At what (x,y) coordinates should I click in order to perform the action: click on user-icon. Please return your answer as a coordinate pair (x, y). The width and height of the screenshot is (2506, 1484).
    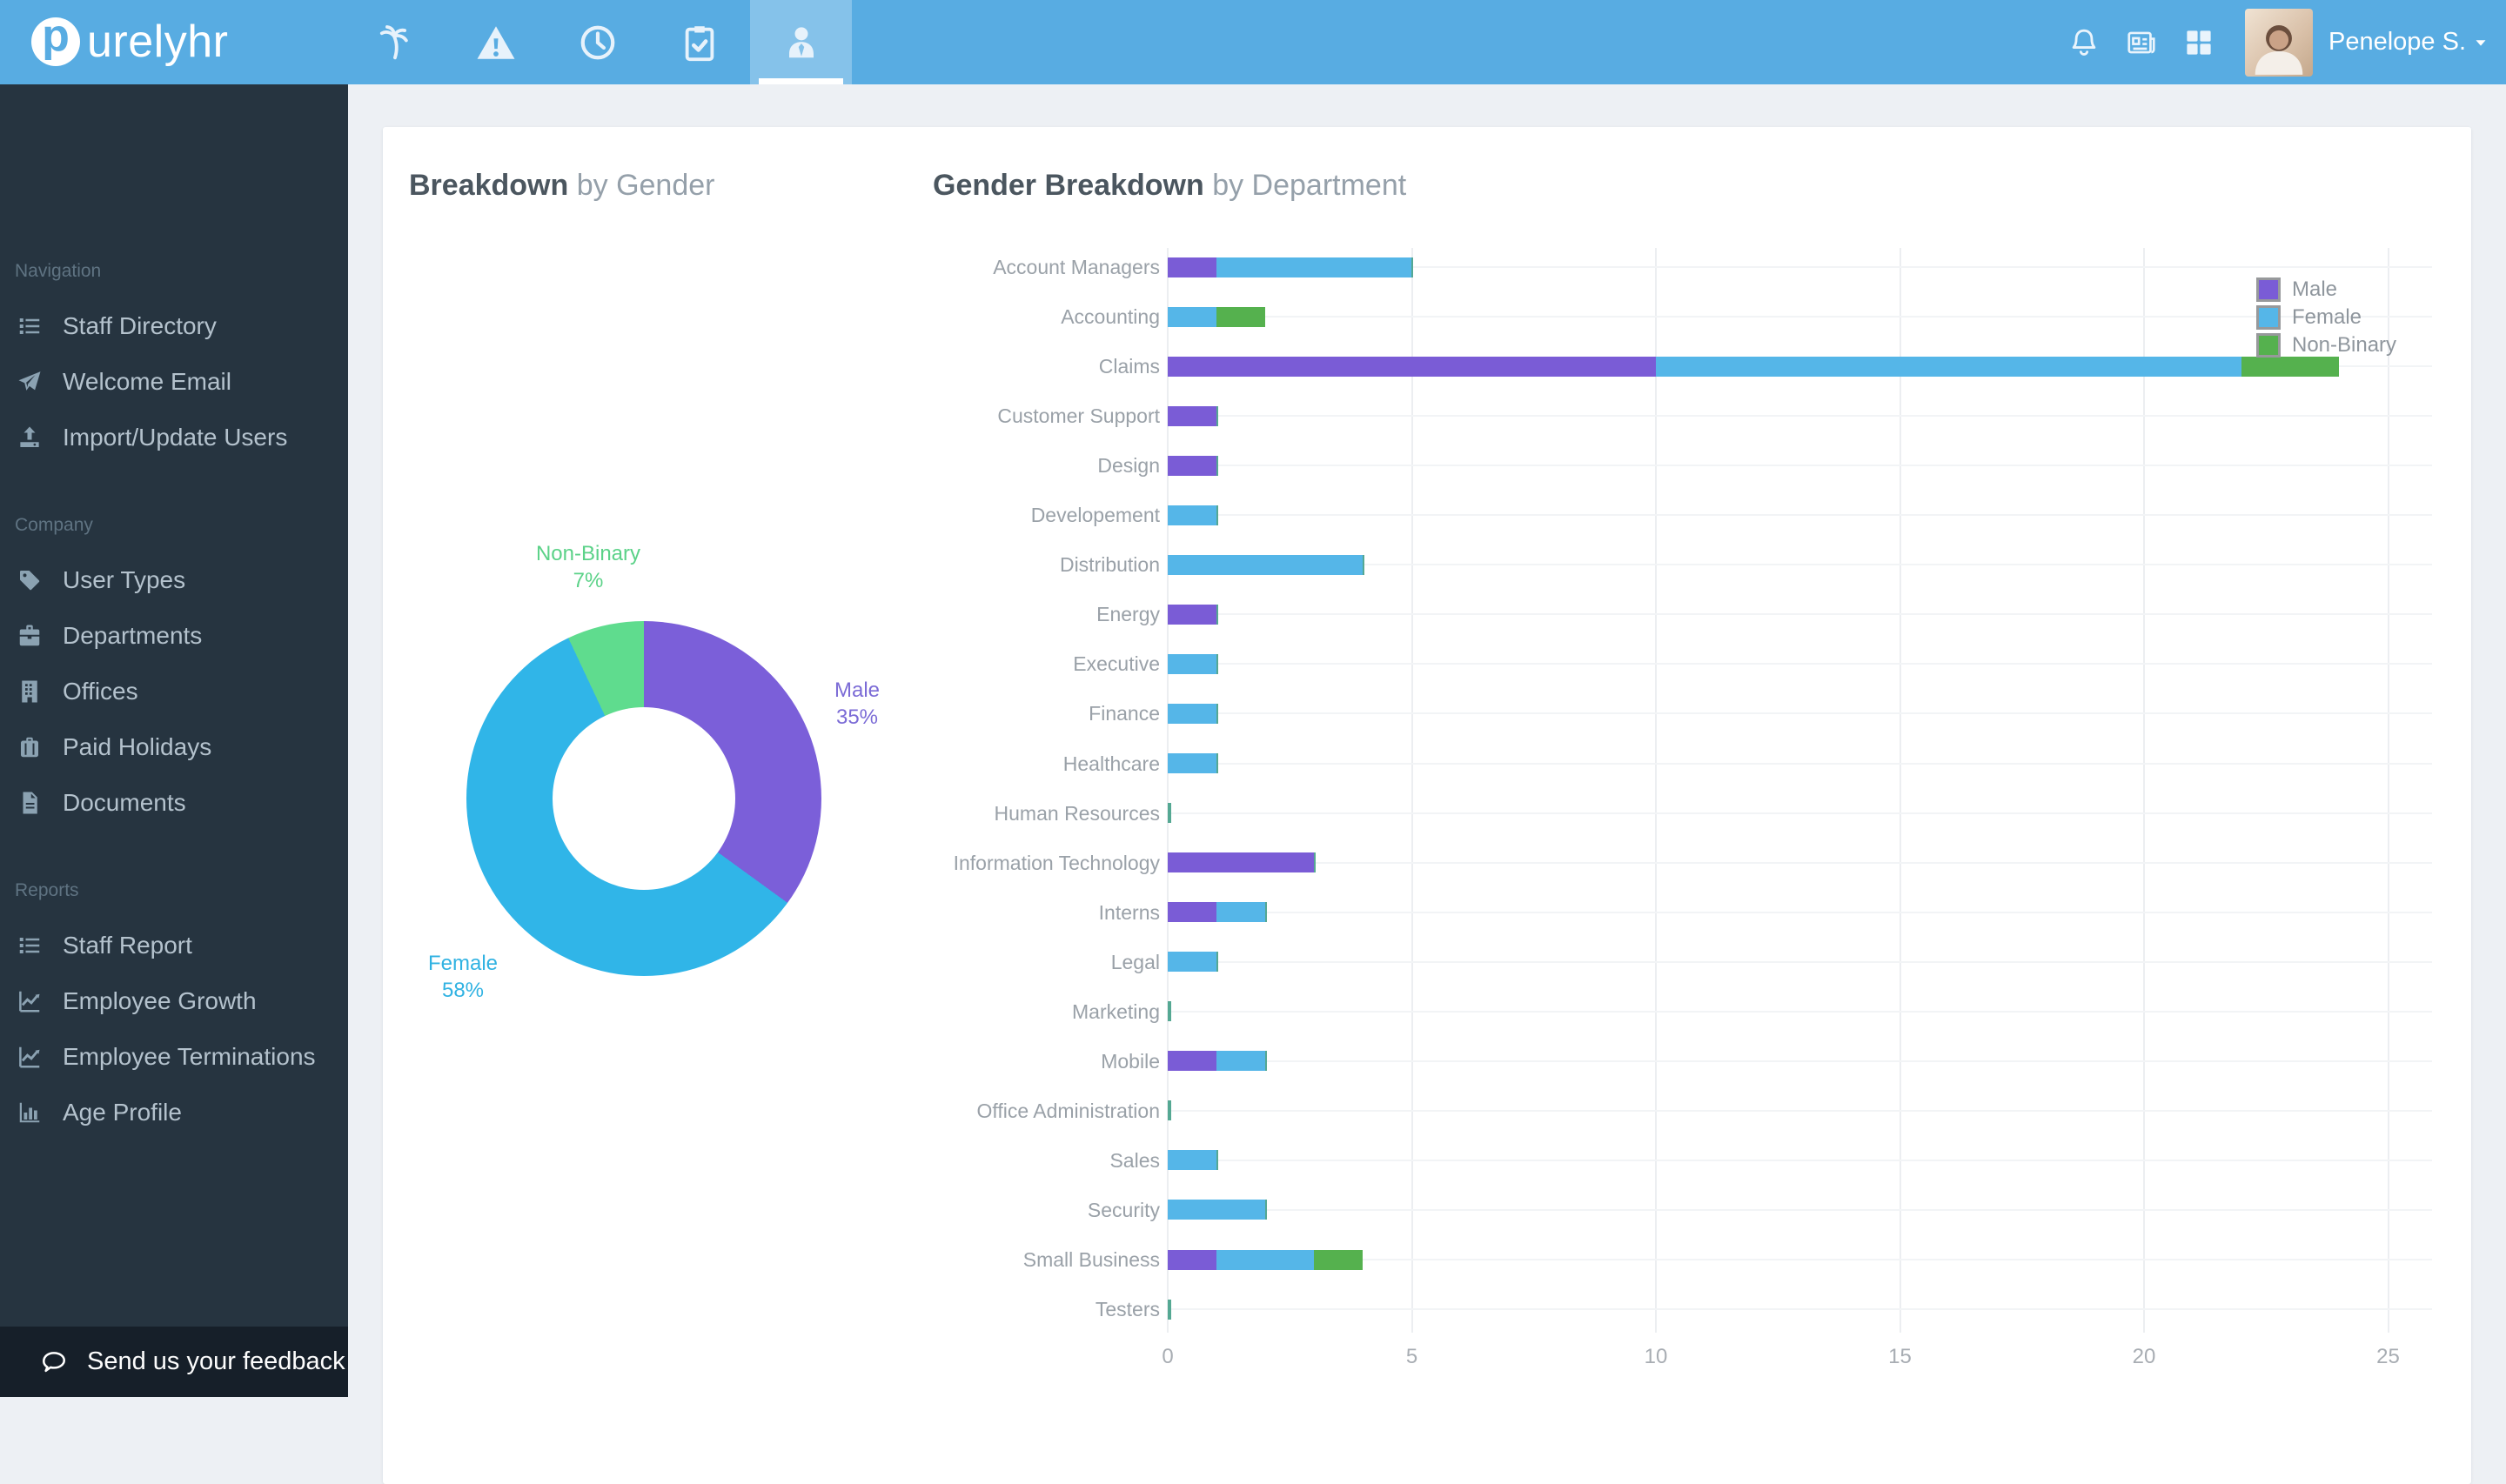
    Looking at the image, I should click on (801, 43).